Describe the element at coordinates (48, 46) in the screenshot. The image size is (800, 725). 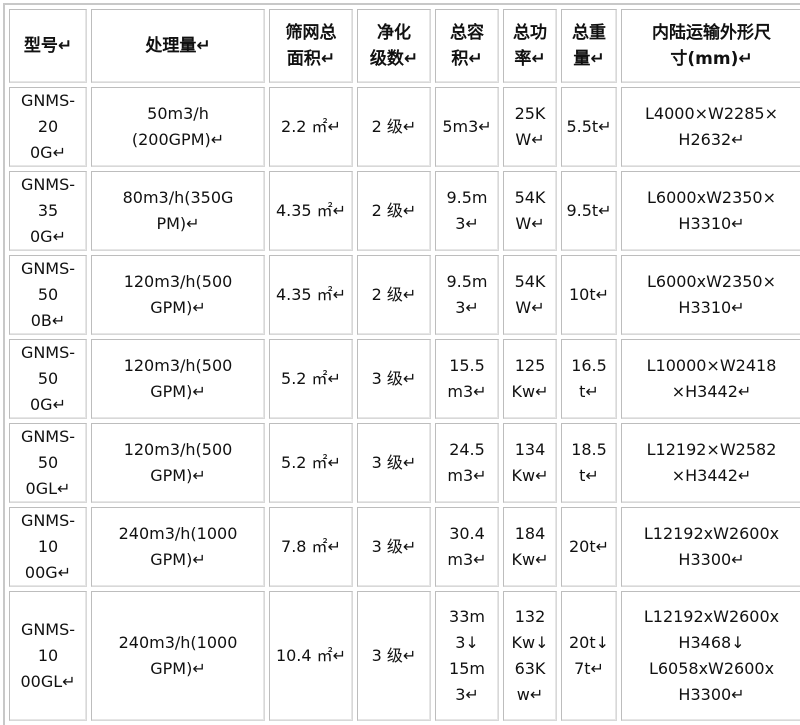
I see `header-model: 型号↵` at that location.